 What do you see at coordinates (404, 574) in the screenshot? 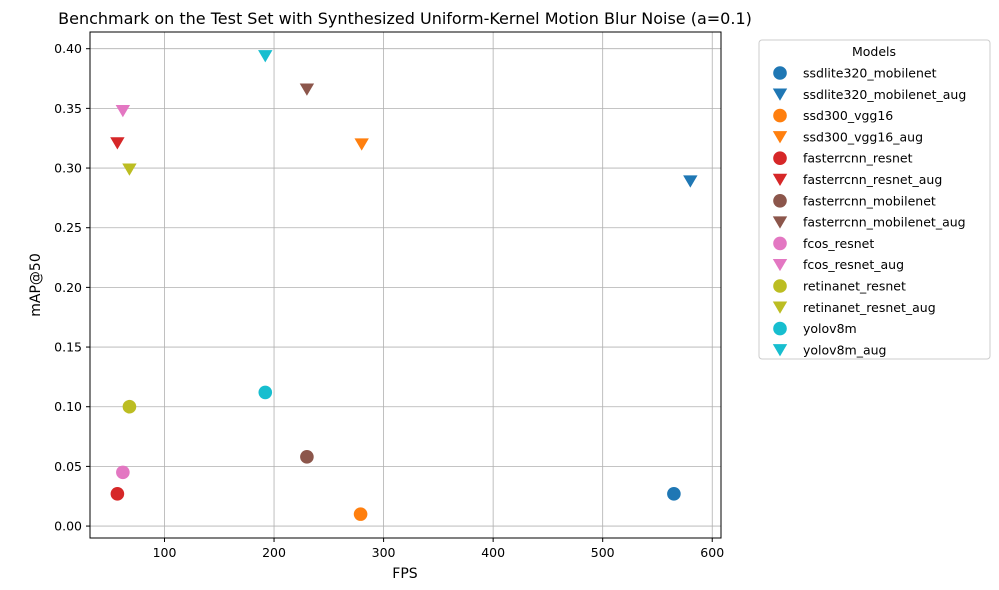
I see `x-axis-label: FPS` at bounding box center [404, 574].